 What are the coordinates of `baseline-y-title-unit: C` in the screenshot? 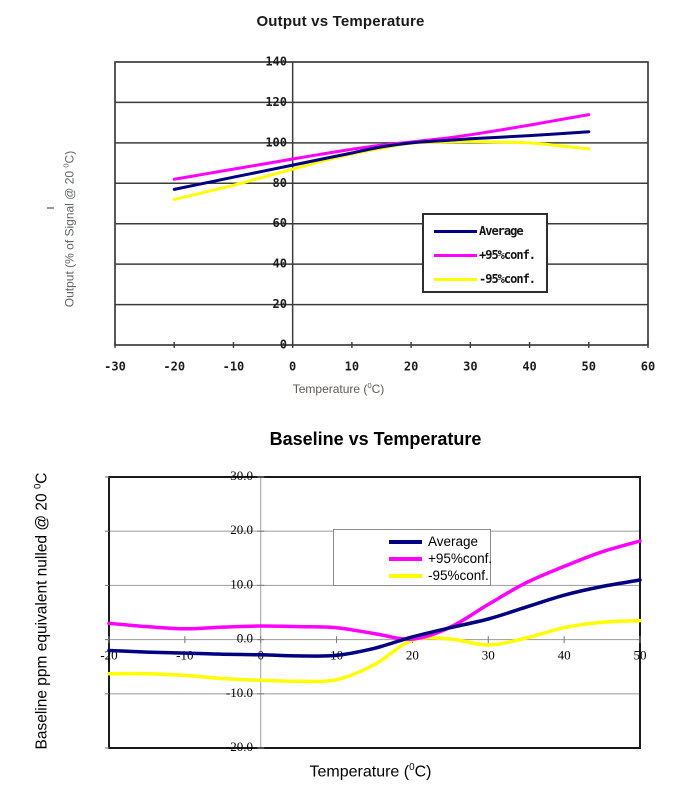 It's located at (42, 478).